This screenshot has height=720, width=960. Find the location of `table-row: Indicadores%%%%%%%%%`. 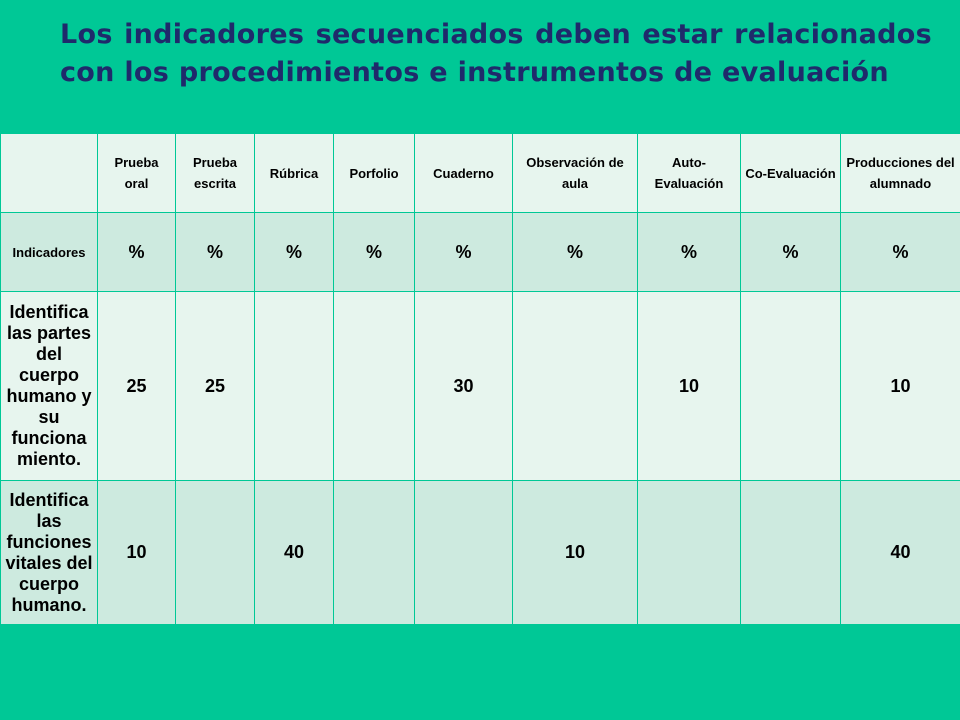

table-row: Indicadores%%%%%%%%% is located at coordinates (480, 252).